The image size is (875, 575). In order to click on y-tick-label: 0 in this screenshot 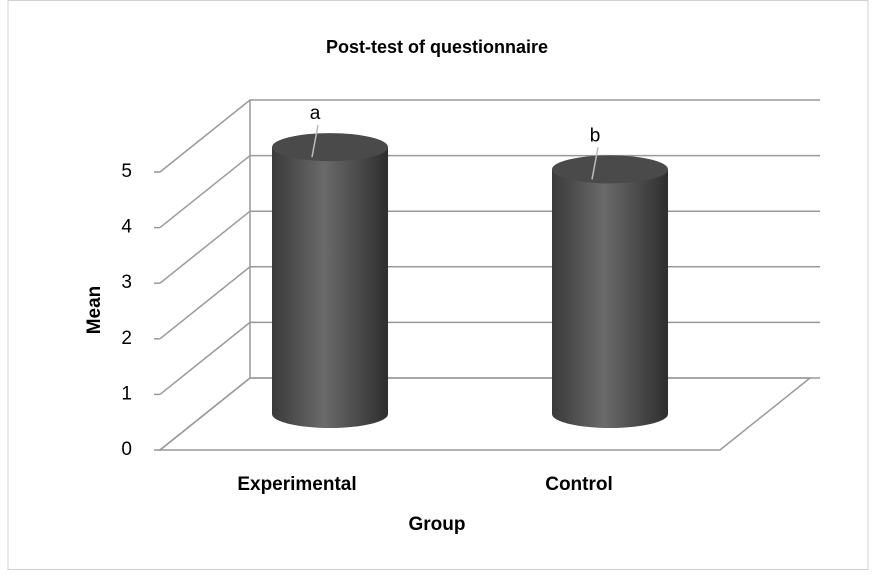, I will do `click(126, 449)`.